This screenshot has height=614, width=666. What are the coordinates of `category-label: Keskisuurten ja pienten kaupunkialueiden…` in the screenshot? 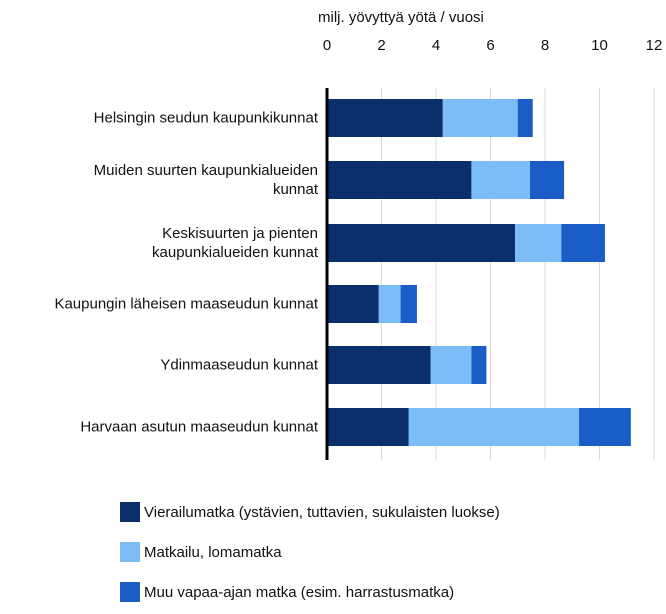 It's located at (235, 243).